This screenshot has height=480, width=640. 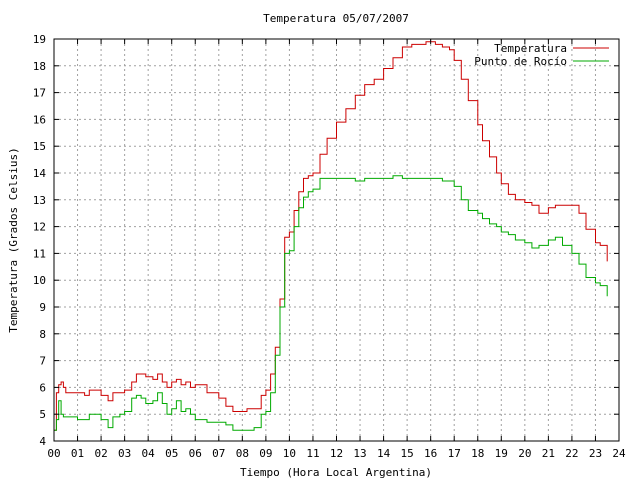 I want to click on y-tick-label: 18, so click(x=39, y=66).